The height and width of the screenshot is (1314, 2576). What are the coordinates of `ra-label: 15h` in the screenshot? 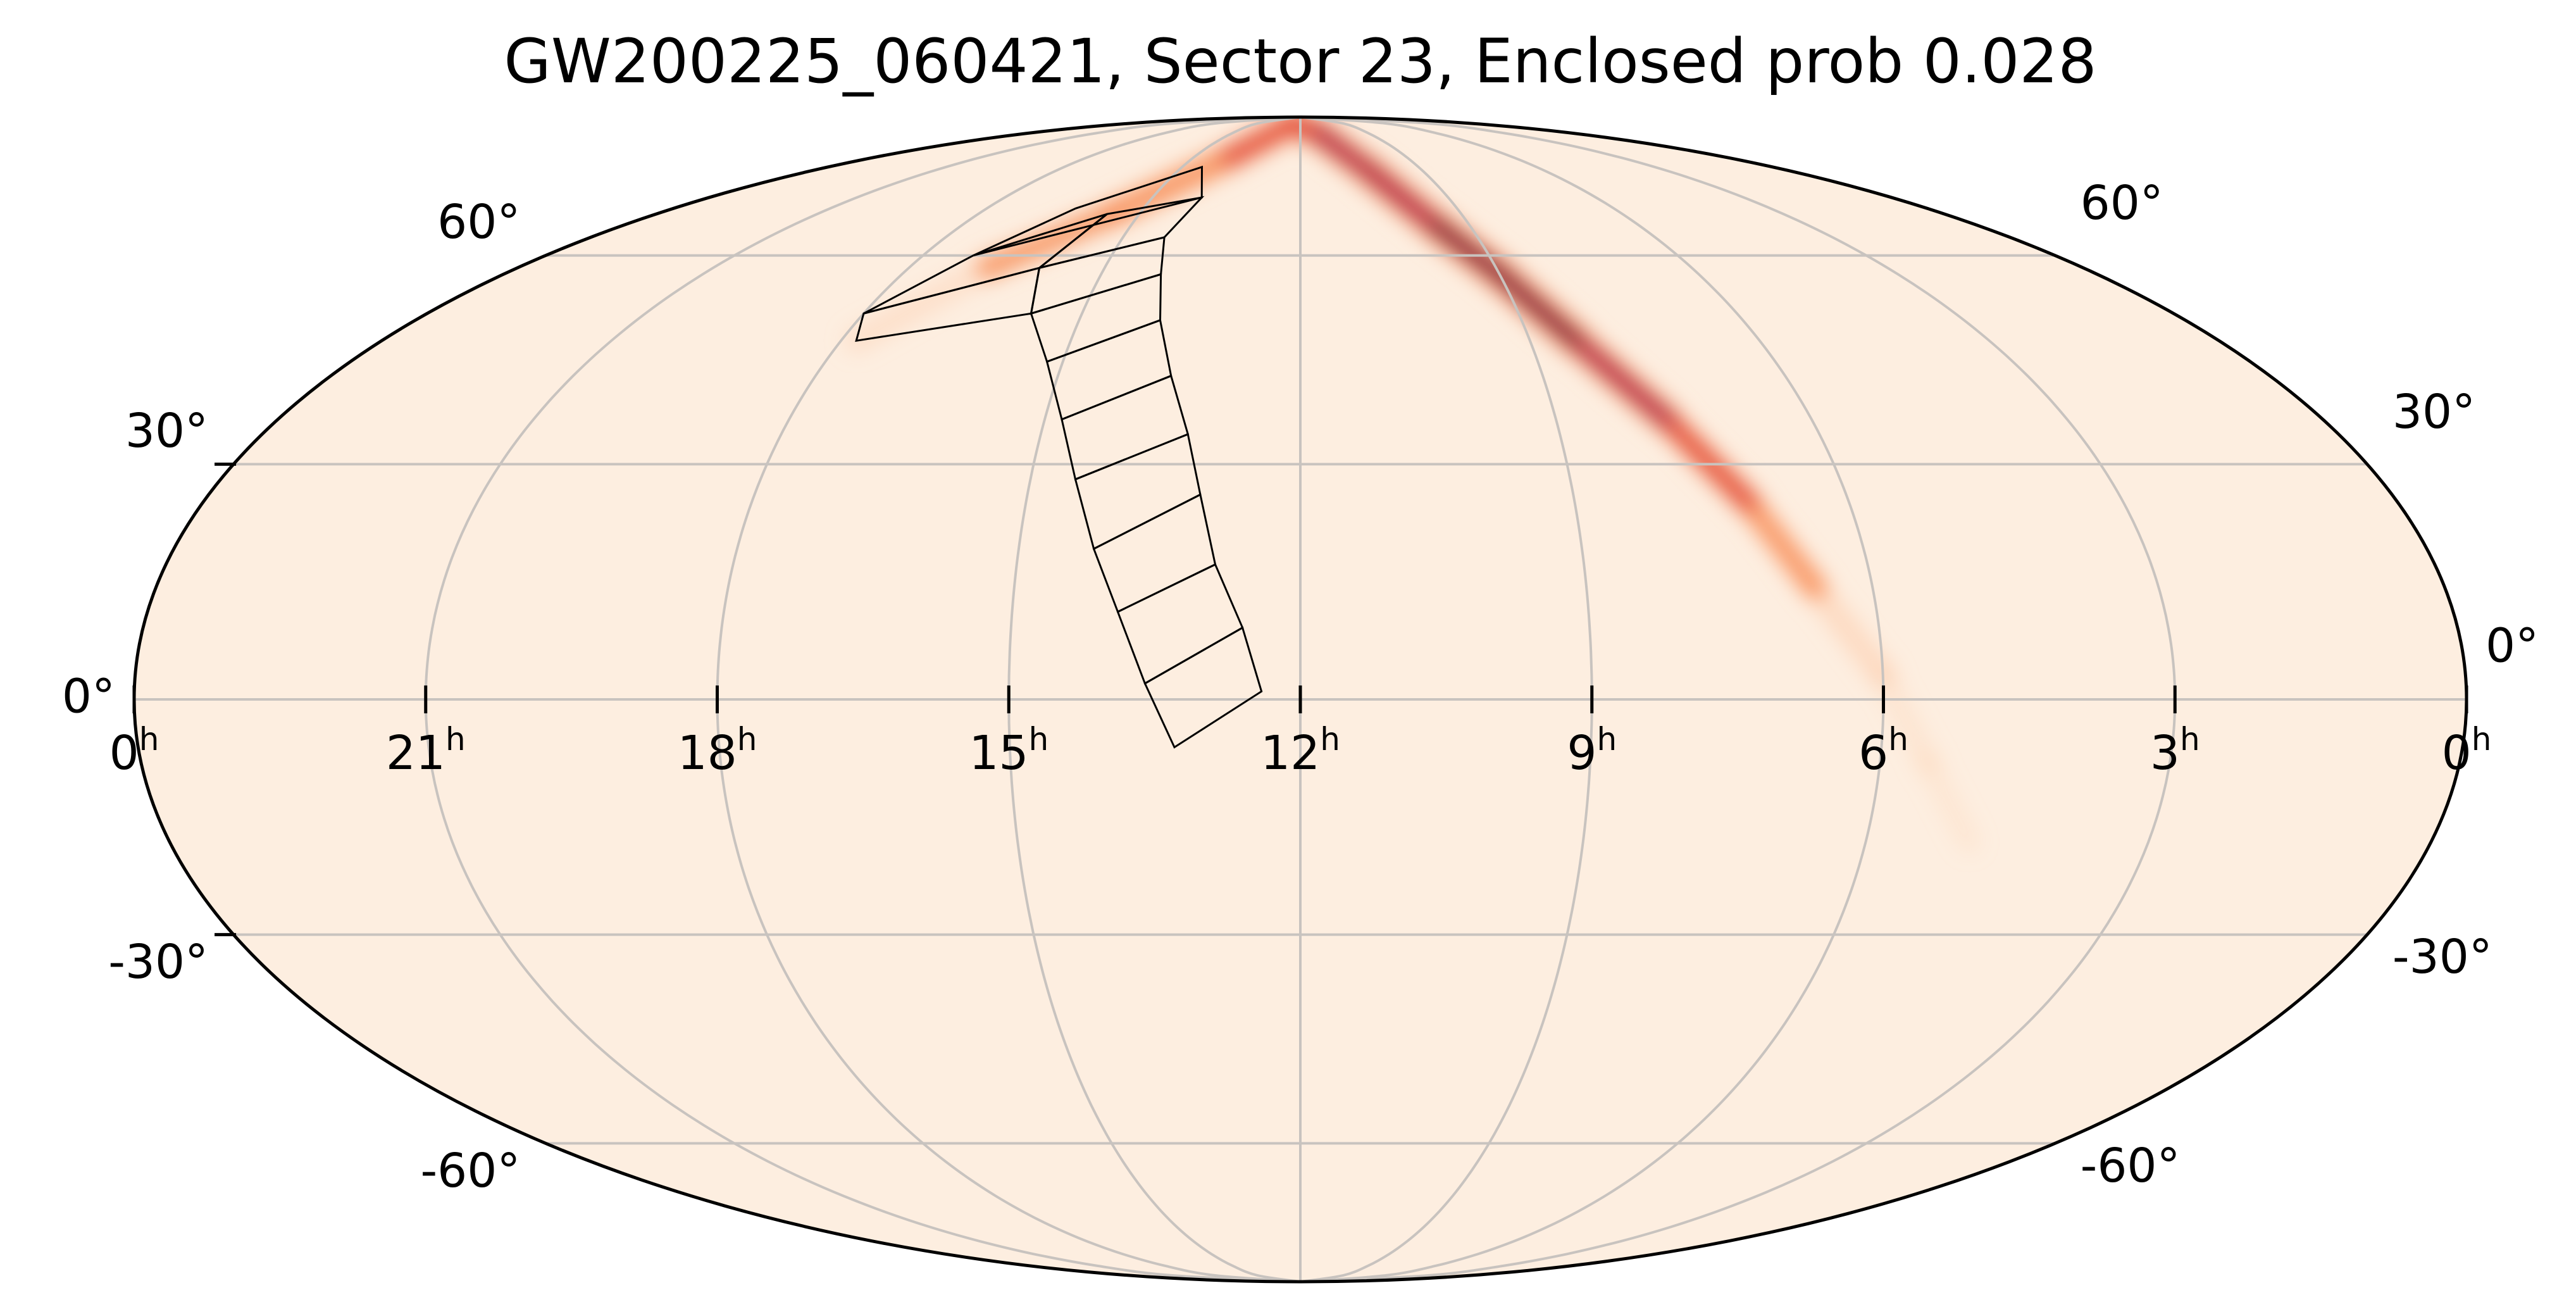 It's located at (1008, 750).